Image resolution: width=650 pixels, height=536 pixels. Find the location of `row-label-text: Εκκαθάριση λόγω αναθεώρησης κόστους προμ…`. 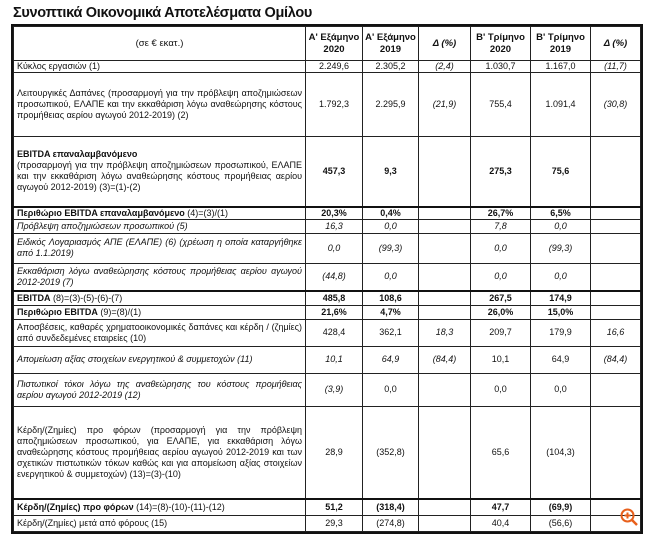

row-label-text: Εκκαθάριση λόγω αναθεώρησης κόστους προμ… is located at coordinates (159, 276).